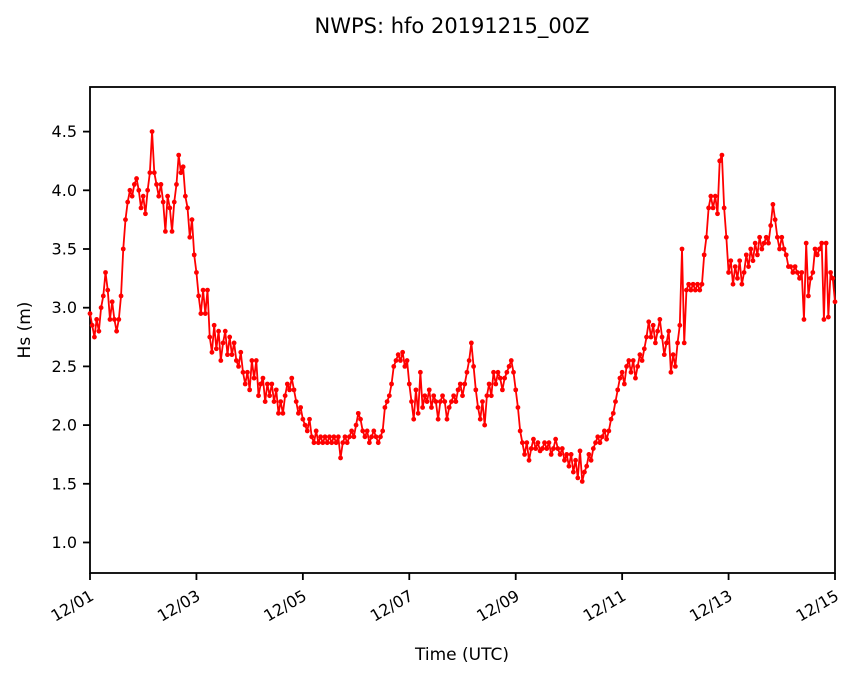 The image size is (853, 681). What do you see at coordinates (461, 655) in the screenshot?
I see `x-axis-label: Time (UTC)` at bounding box center [461, 655].